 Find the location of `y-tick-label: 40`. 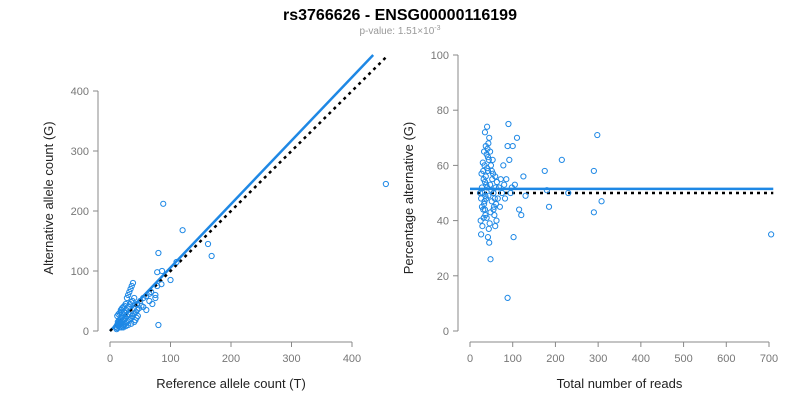

y-tick-label: 40 is located at coordinates (443, 222).